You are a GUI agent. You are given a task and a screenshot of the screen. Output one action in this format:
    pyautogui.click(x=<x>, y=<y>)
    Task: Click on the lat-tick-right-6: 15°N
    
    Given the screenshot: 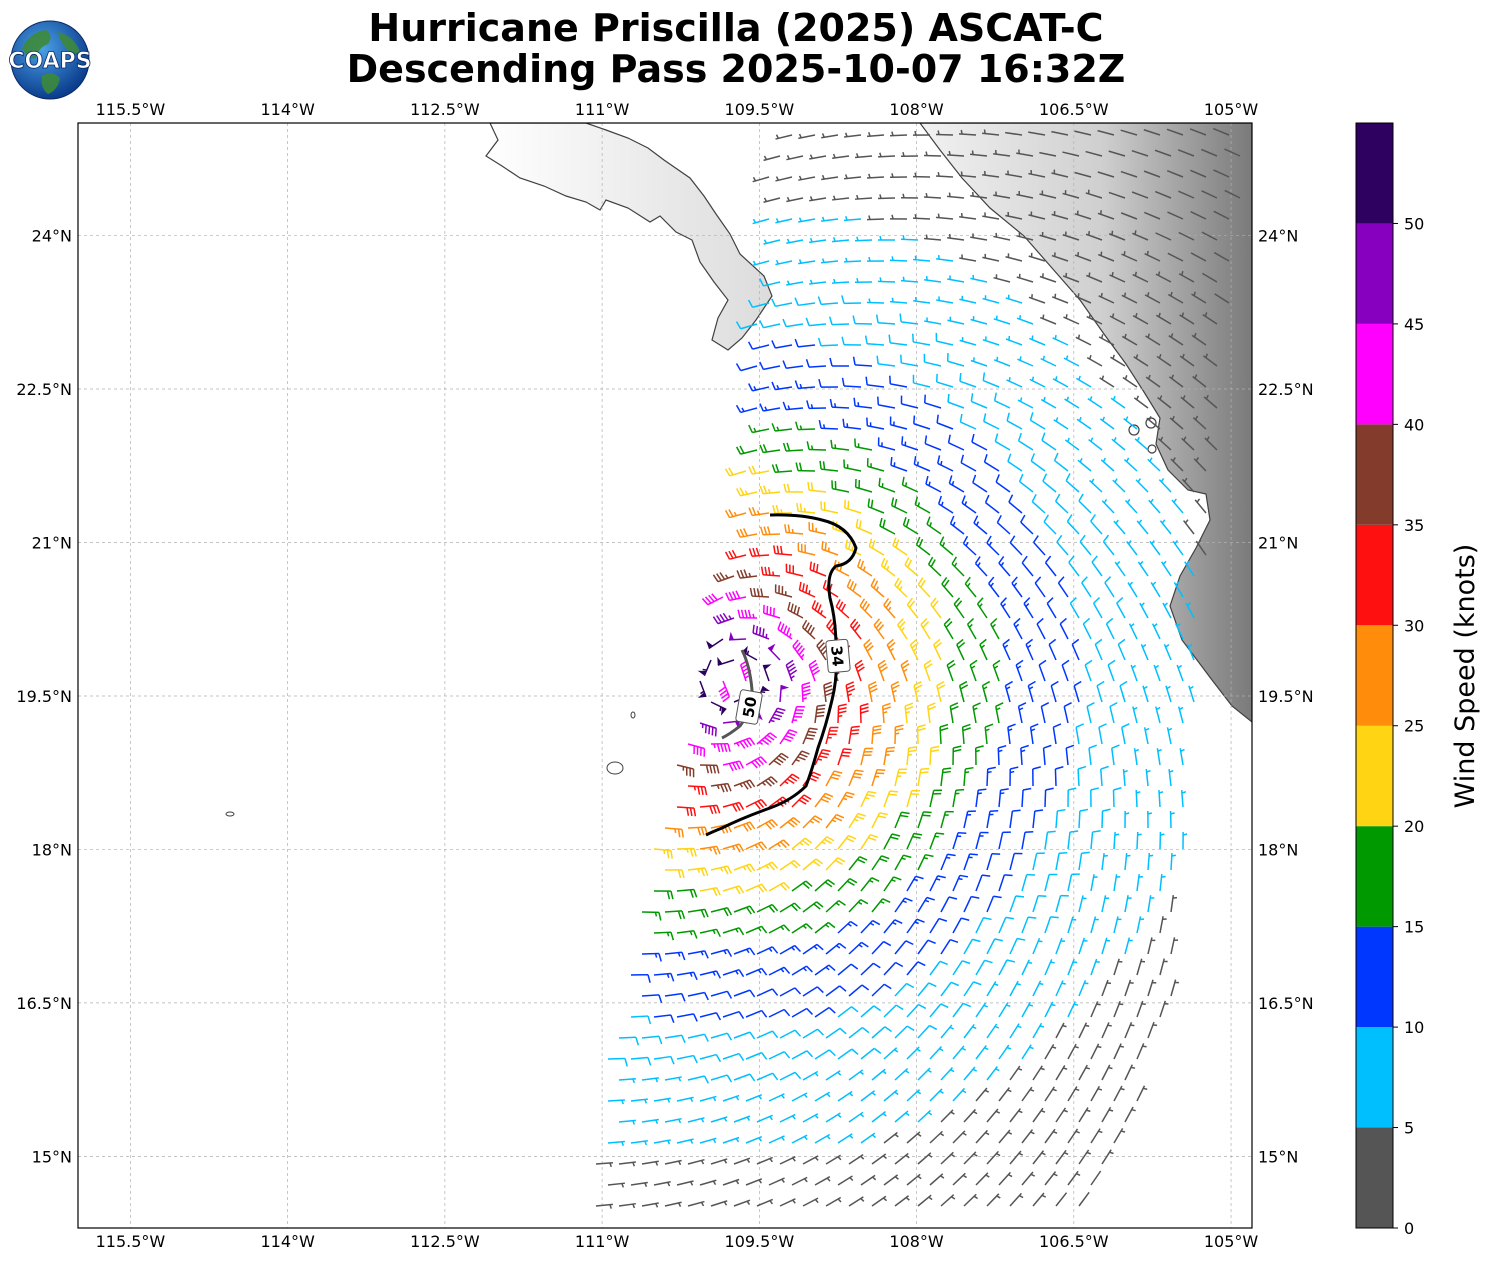 What is the action you would take?
    pyautogui.click(x=1278, y=1156)
    